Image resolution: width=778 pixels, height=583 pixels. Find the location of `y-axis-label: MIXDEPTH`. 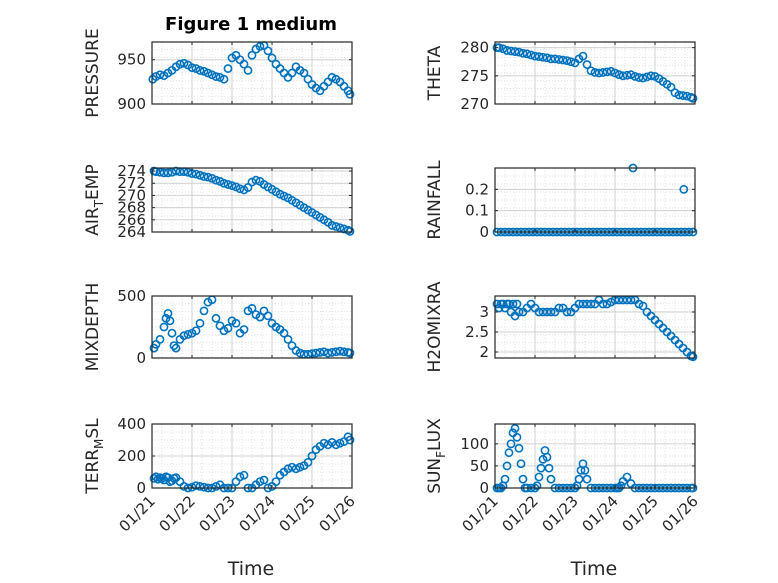

y-axis-label: MIXDEPTH is located at coordinates (93, 327).